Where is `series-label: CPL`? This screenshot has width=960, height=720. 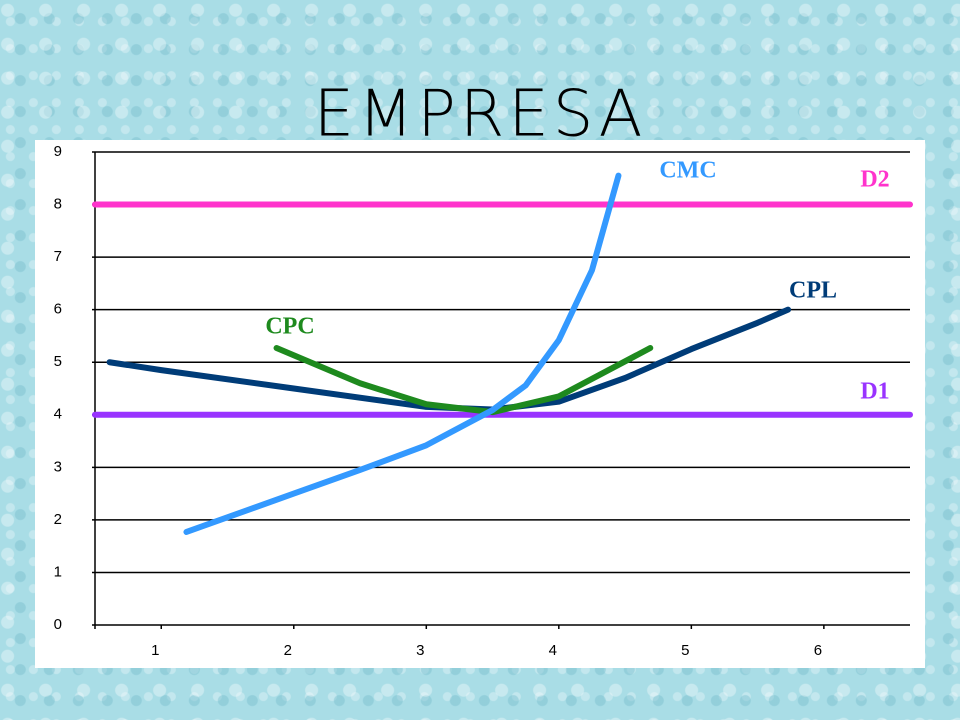
series-label: CPL is located at coordinates (813, 291).